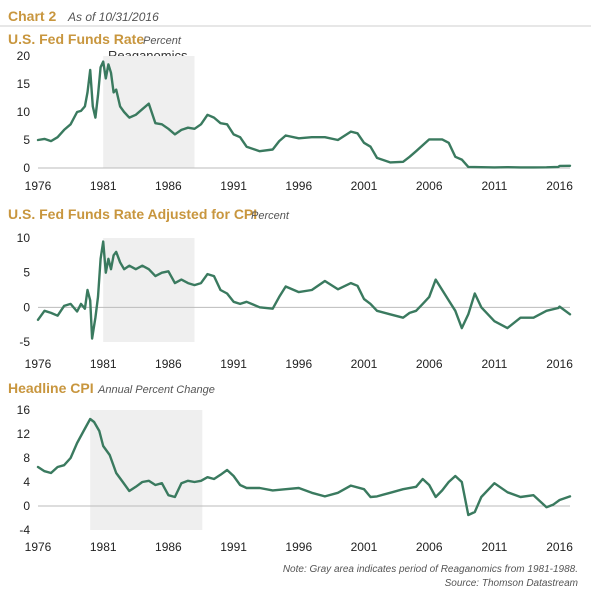 This screenshot has width=591, height=594. I want to click on panel-2-xtick-label-6: 2006, so click(429, 364).